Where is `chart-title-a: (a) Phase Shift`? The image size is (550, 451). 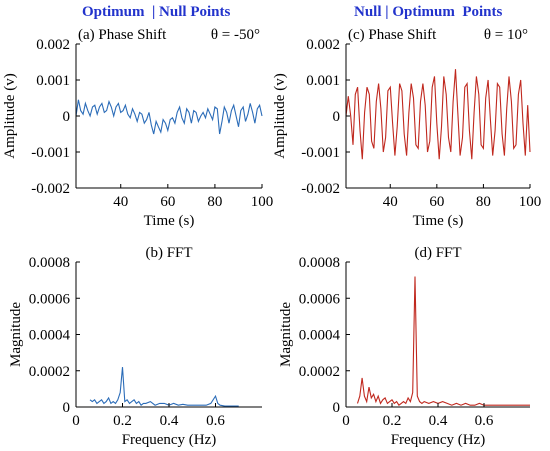
chart-title-a: (a) Phase Shift is located at coordinates (122, 35).